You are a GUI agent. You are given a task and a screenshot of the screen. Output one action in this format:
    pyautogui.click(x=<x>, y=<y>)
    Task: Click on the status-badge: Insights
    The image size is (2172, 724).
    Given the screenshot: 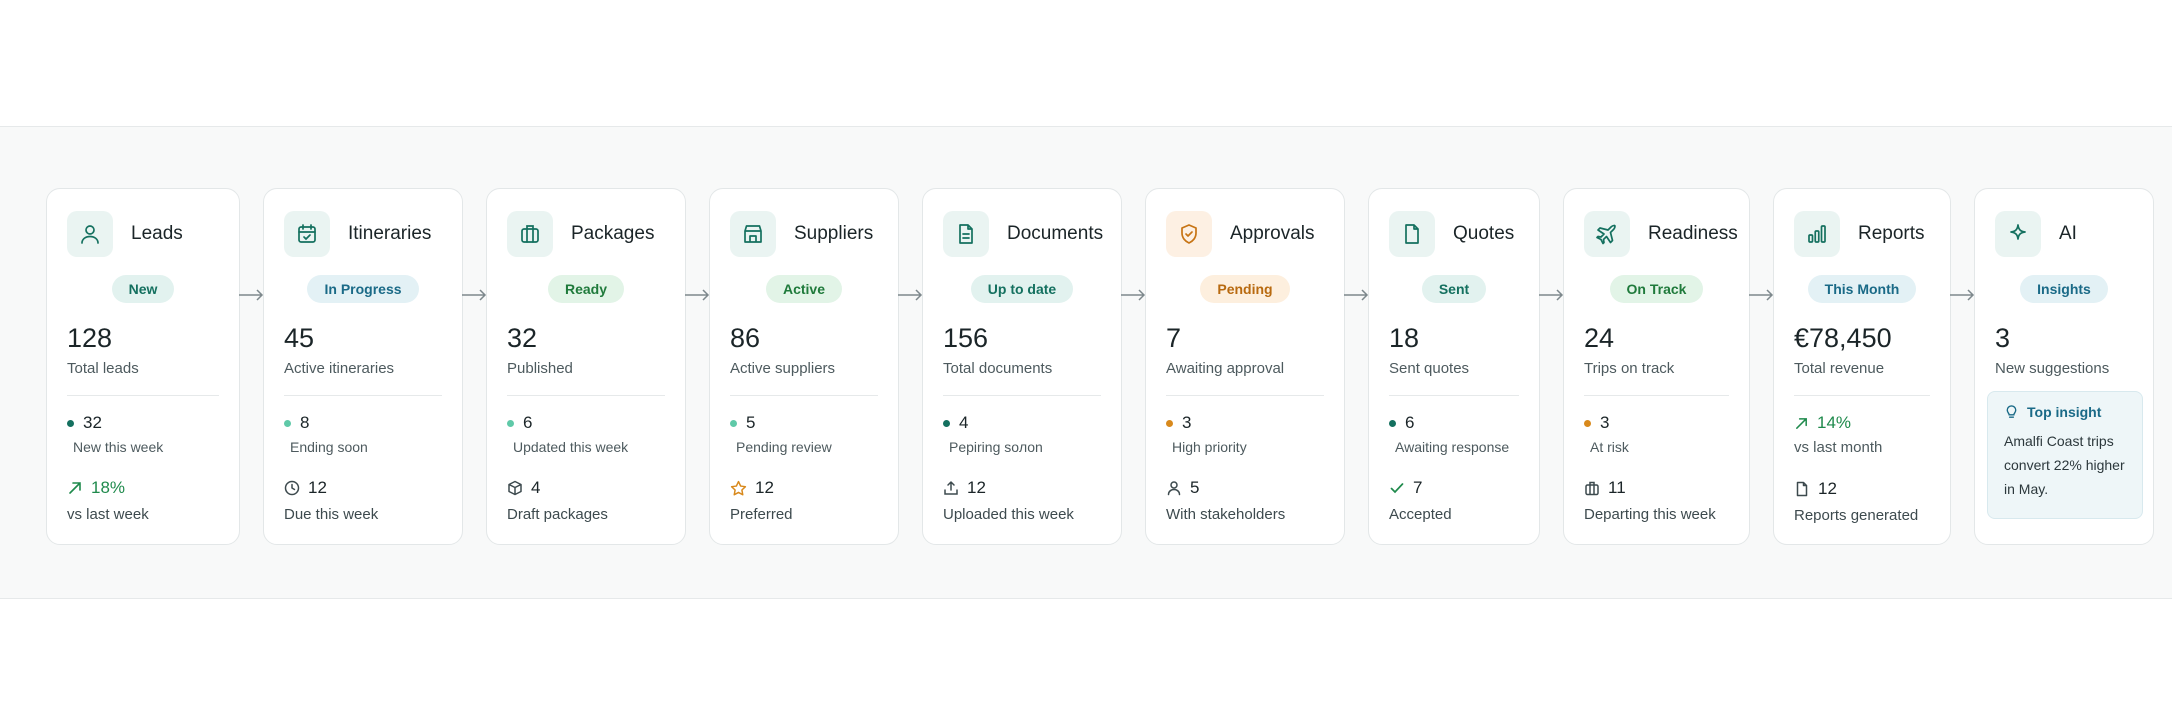 What is the action you would take?
    pyautogui.click(x=2064, y=289)
    